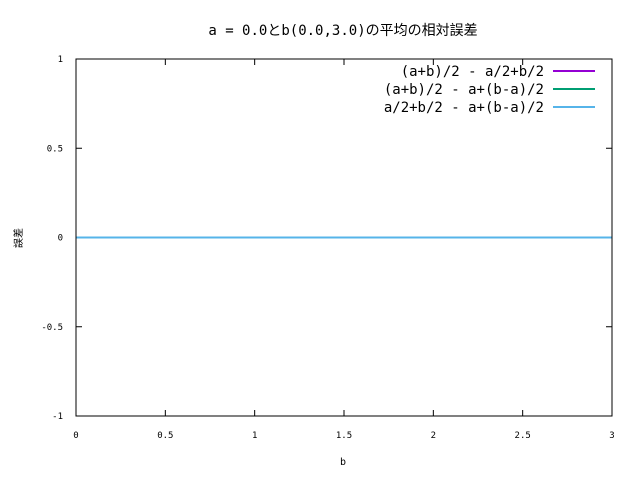 Image resolution: width=640 pixels, height=480 pixels. I want to click on y-tick-label: -1, so click(57, 417).